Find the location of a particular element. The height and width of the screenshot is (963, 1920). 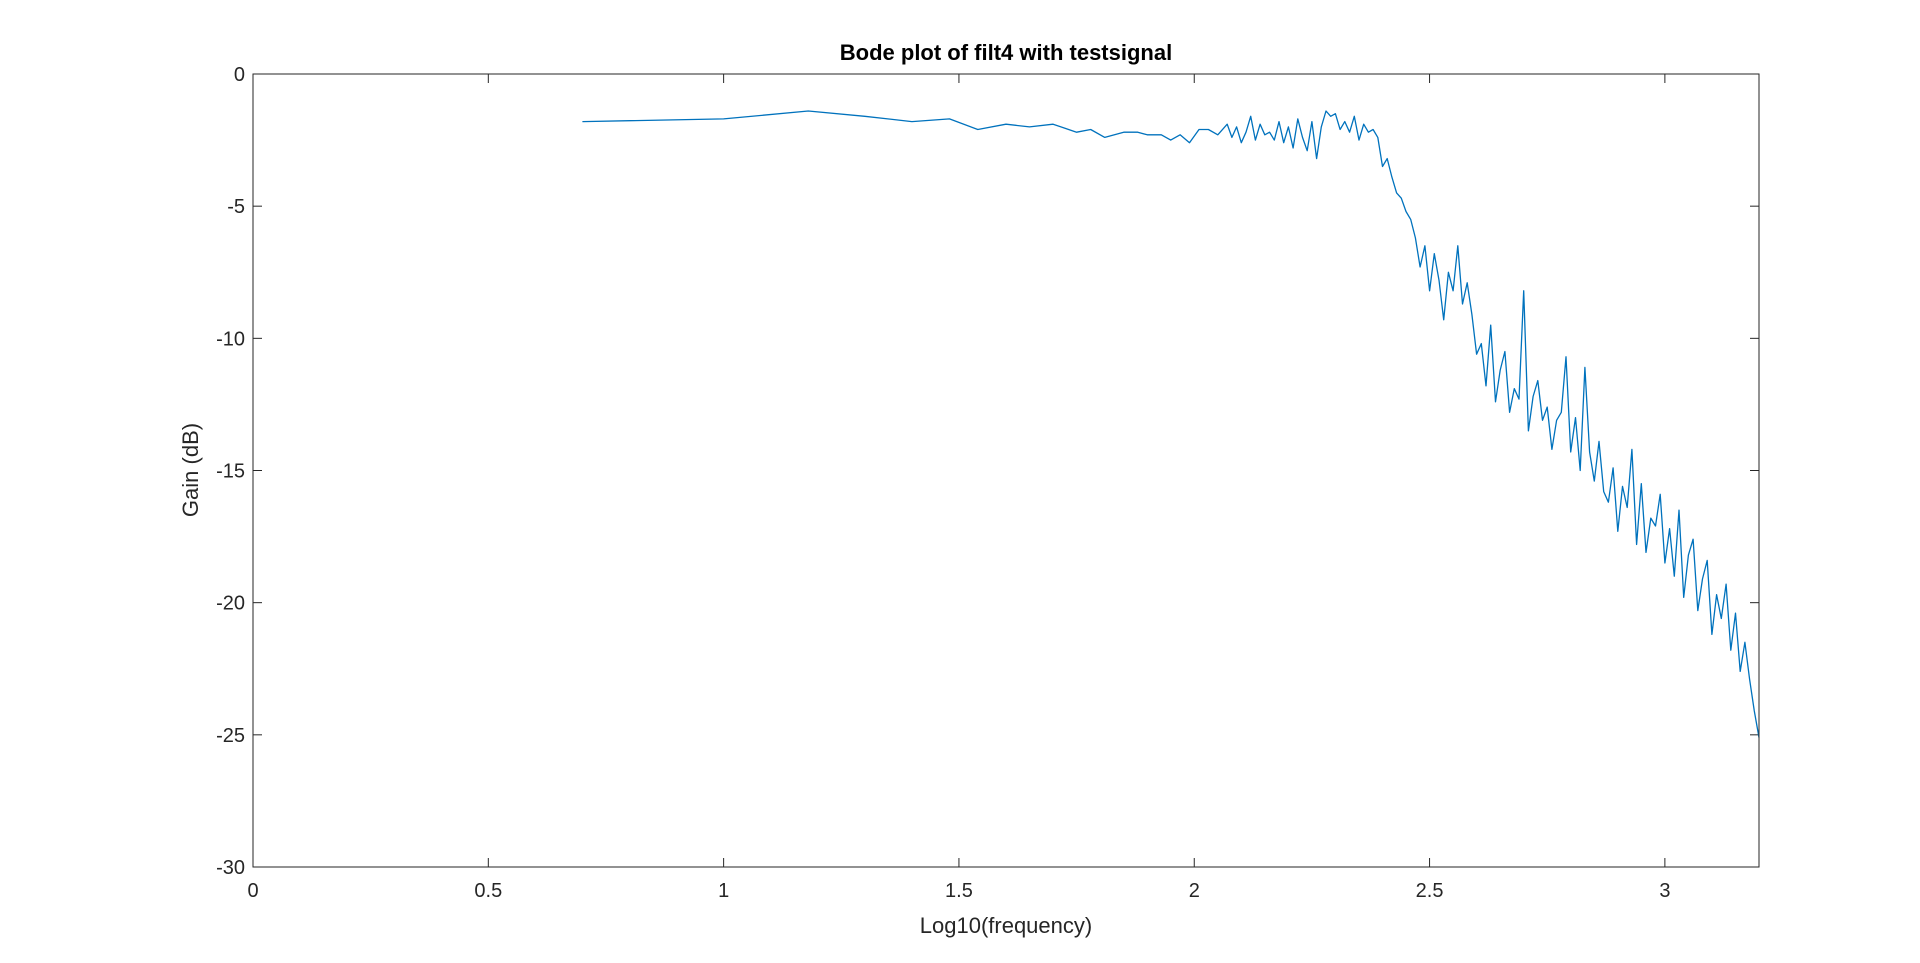

y-tick-label: -25 is located at coordinates (230, 736).